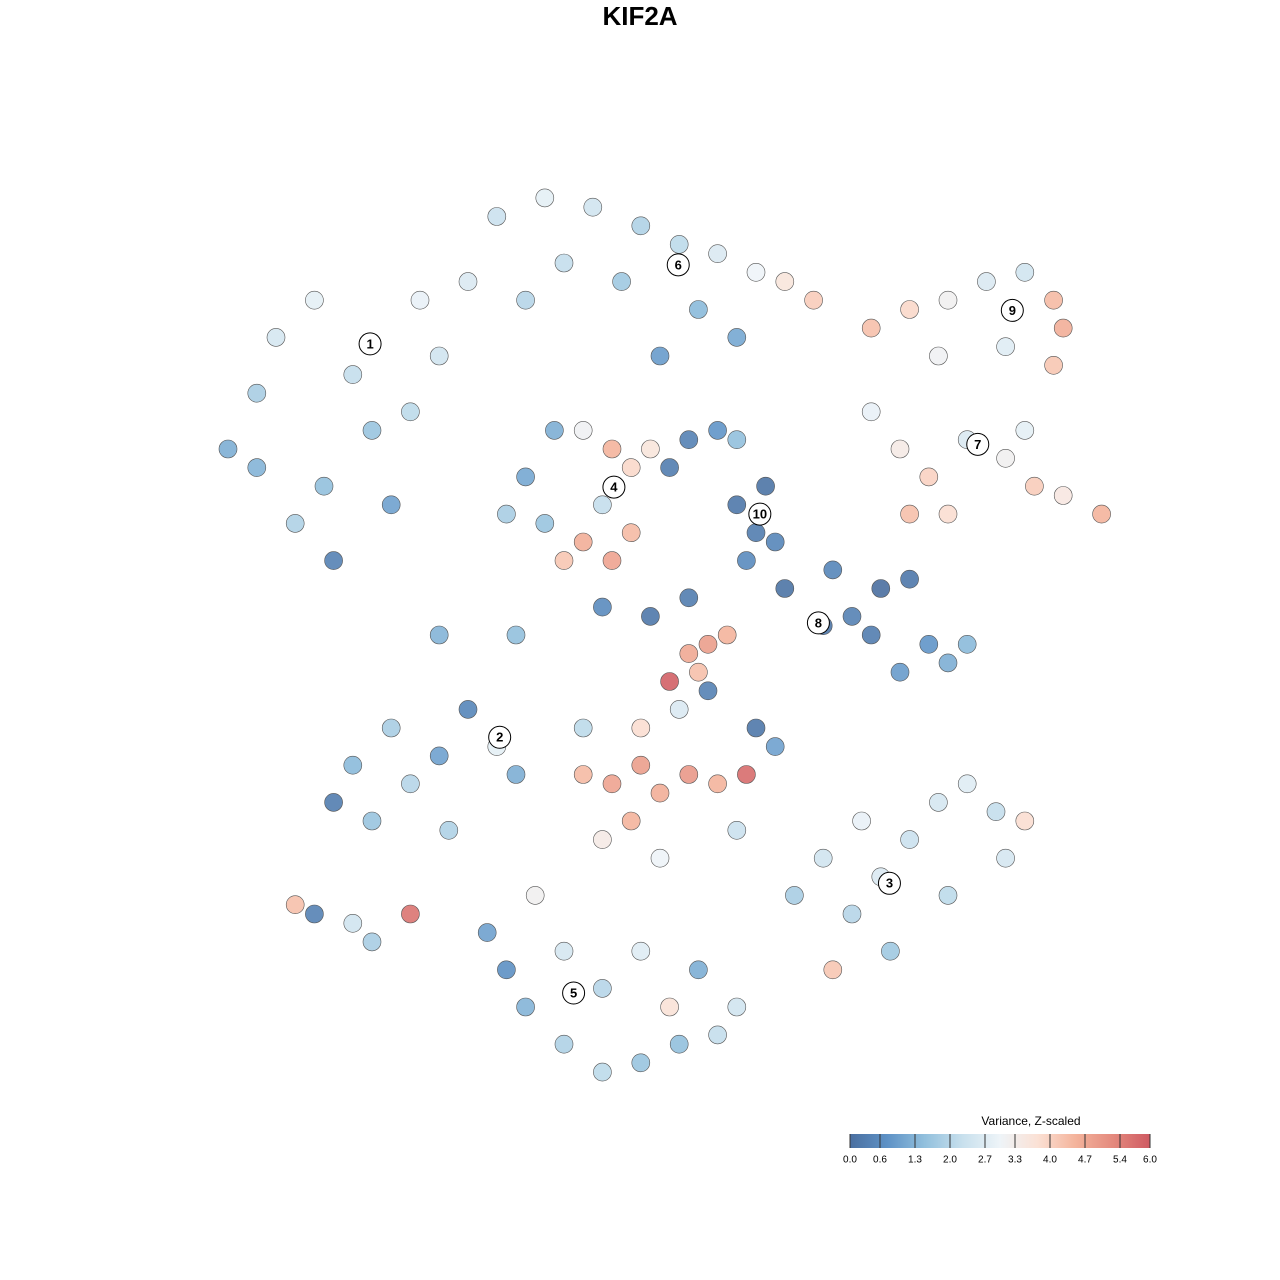  What do you see at coordinates (1000, 1141) in the screenshot?
I see `colorbar` at bounding box center [1000, 1141].